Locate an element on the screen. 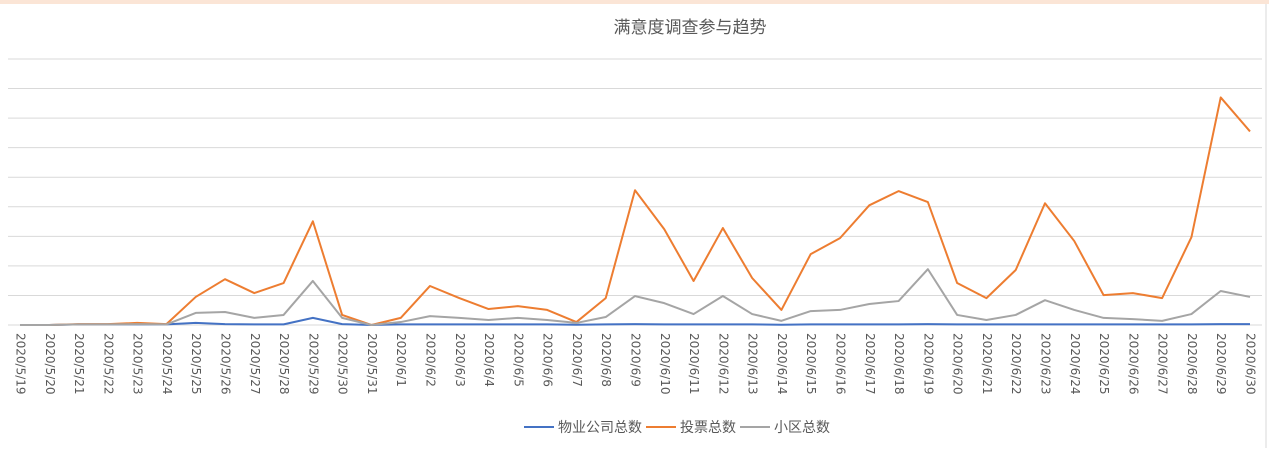 This screenshot has width=1269, height=458. x-tick-label: 2020/6/6 is located at coordinates (548, 360).